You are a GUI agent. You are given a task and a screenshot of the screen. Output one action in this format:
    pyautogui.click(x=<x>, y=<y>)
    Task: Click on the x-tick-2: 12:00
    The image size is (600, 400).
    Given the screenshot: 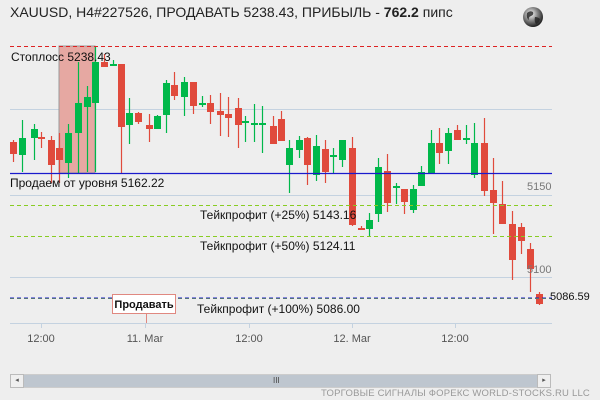 What is the action you would take?
    pyautogui.click(x=249, y=339)
    